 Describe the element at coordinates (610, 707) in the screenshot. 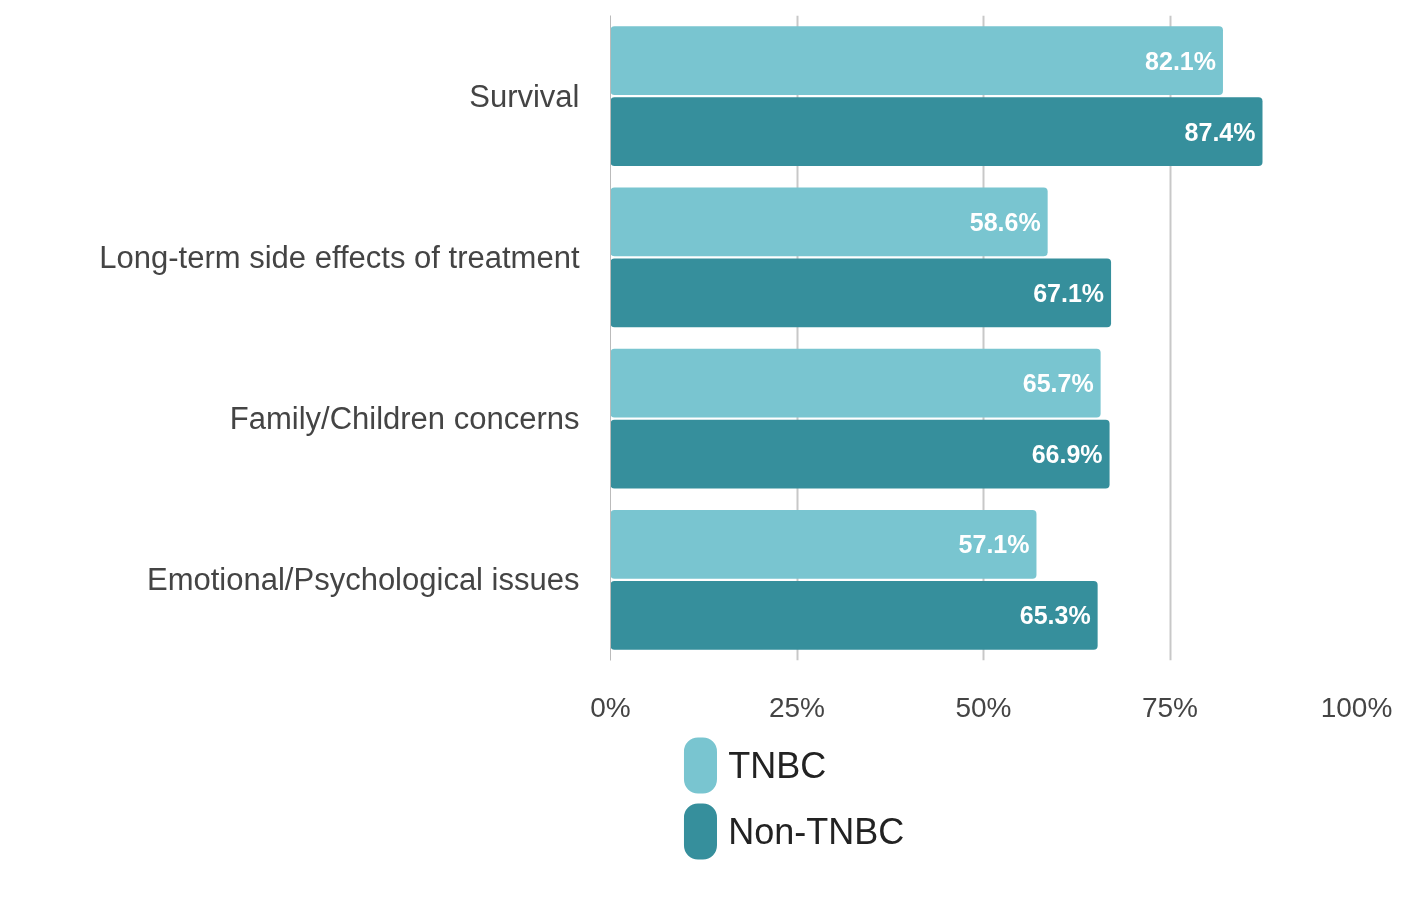

I see `x-tick-label: 0%` at that location.